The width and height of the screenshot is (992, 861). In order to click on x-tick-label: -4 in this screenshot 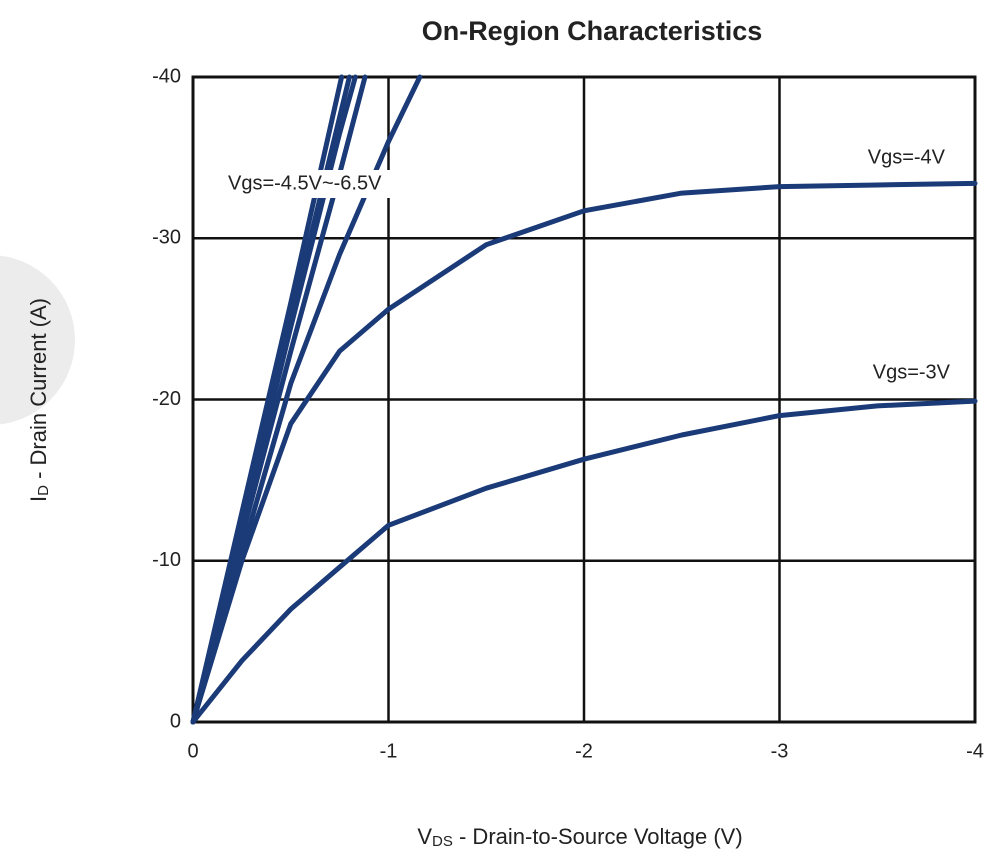, I will do `click(975, 751)`.